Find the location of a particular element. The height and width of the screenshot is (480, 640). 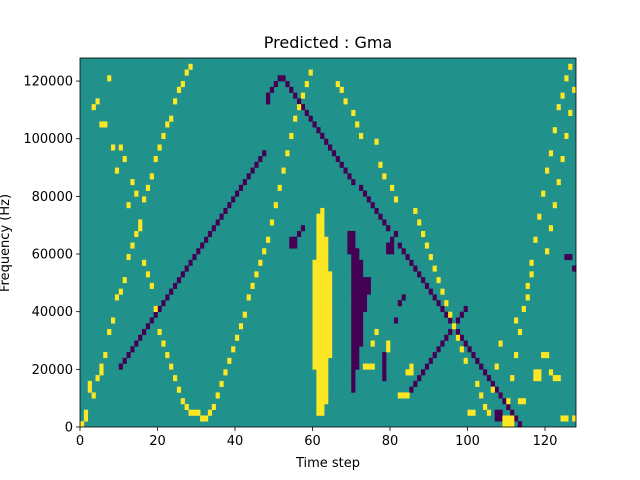

x-axis: 0 20 40 60 80 100 120 is located at coordinates (316, 438).